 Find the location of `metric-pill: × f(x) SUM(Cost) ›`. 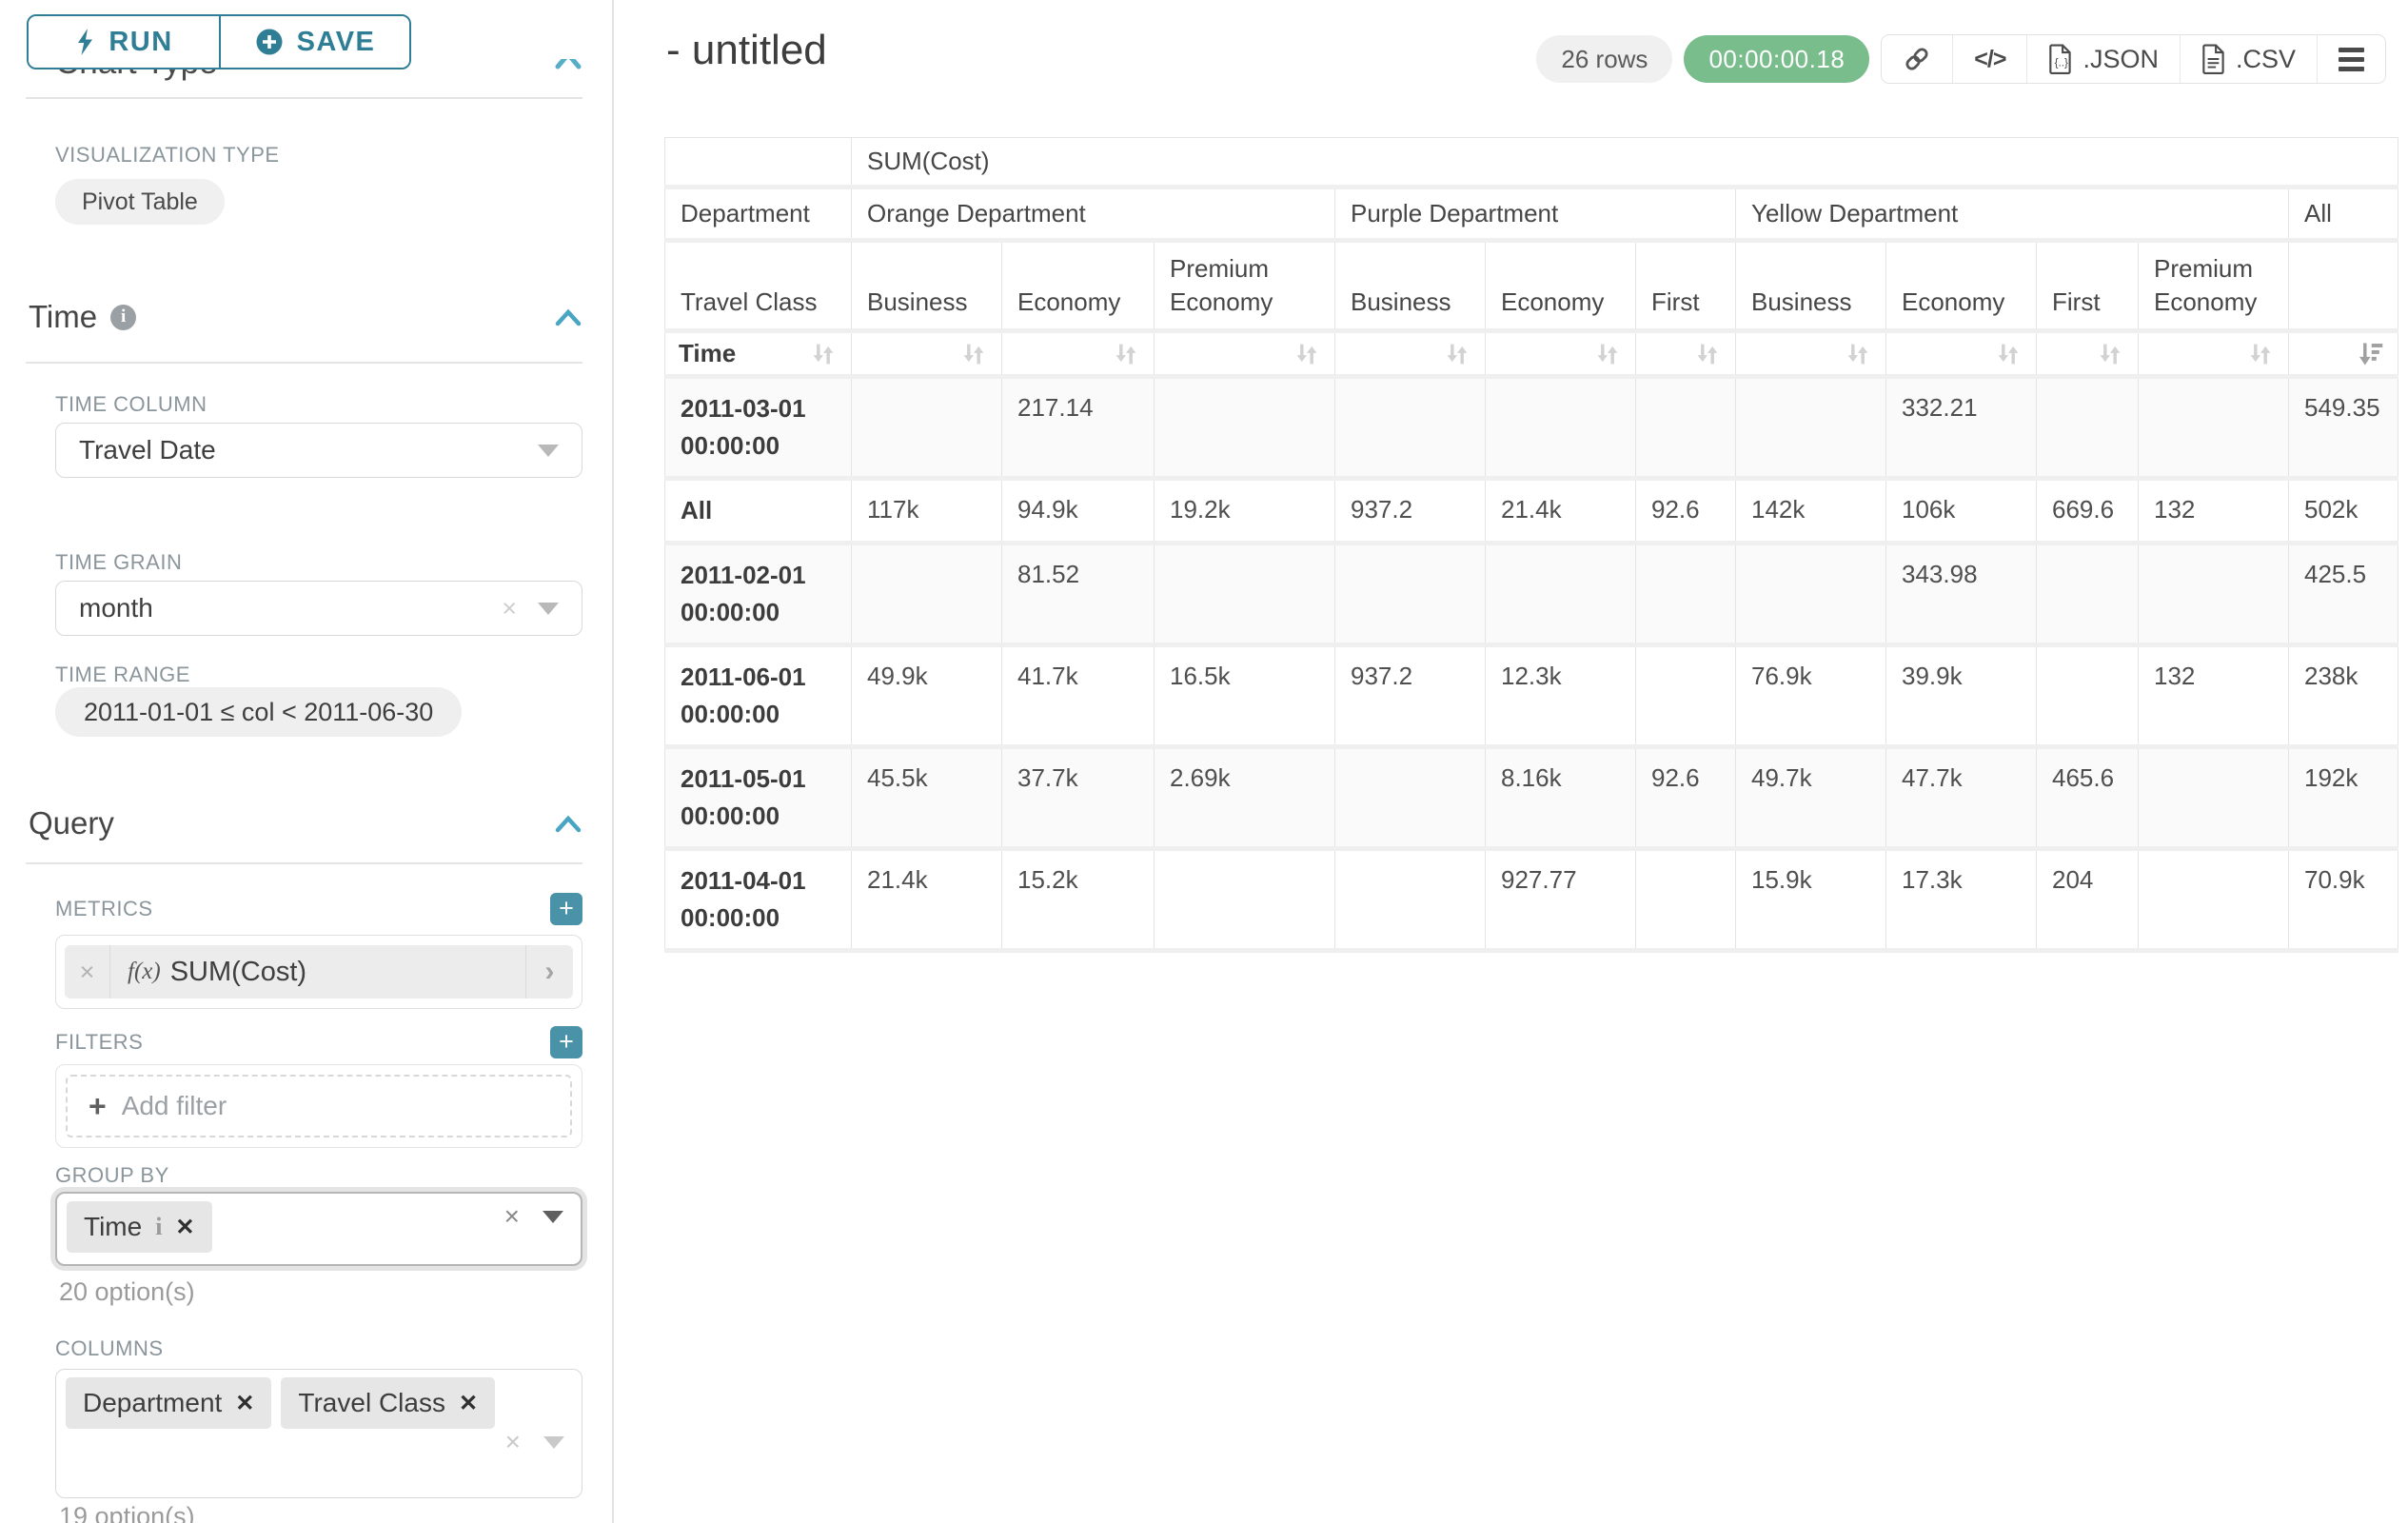

metric-pill: × f(x) SUM(Cost) › is located at coordinates (319, 972).